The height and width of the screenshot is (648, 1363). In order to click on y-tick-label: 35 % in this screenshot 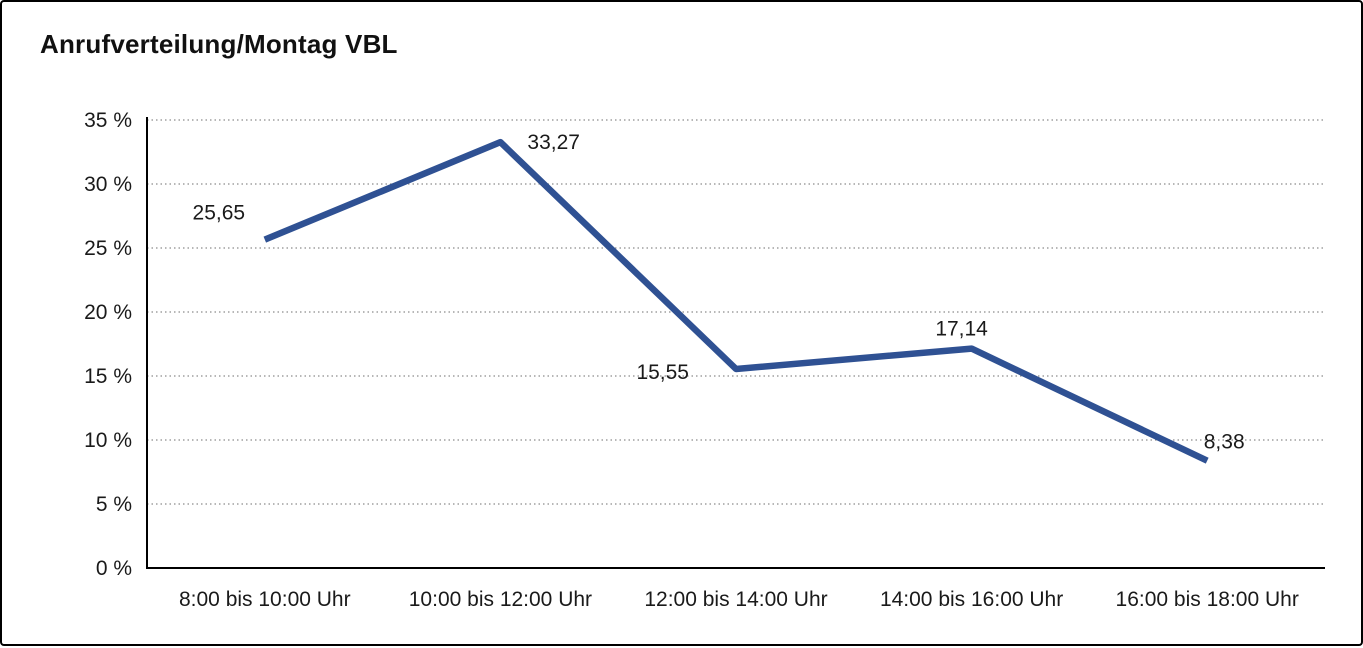, I will do `click(108, 120)`.